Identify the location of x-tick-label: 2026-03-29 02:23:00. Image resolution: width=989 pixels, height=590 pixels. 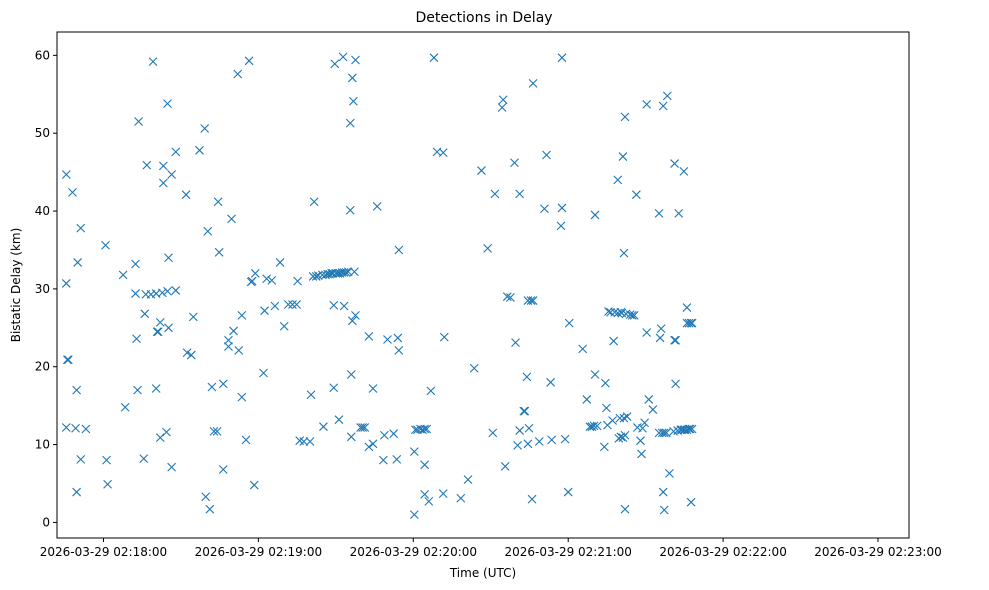
(877, 552).